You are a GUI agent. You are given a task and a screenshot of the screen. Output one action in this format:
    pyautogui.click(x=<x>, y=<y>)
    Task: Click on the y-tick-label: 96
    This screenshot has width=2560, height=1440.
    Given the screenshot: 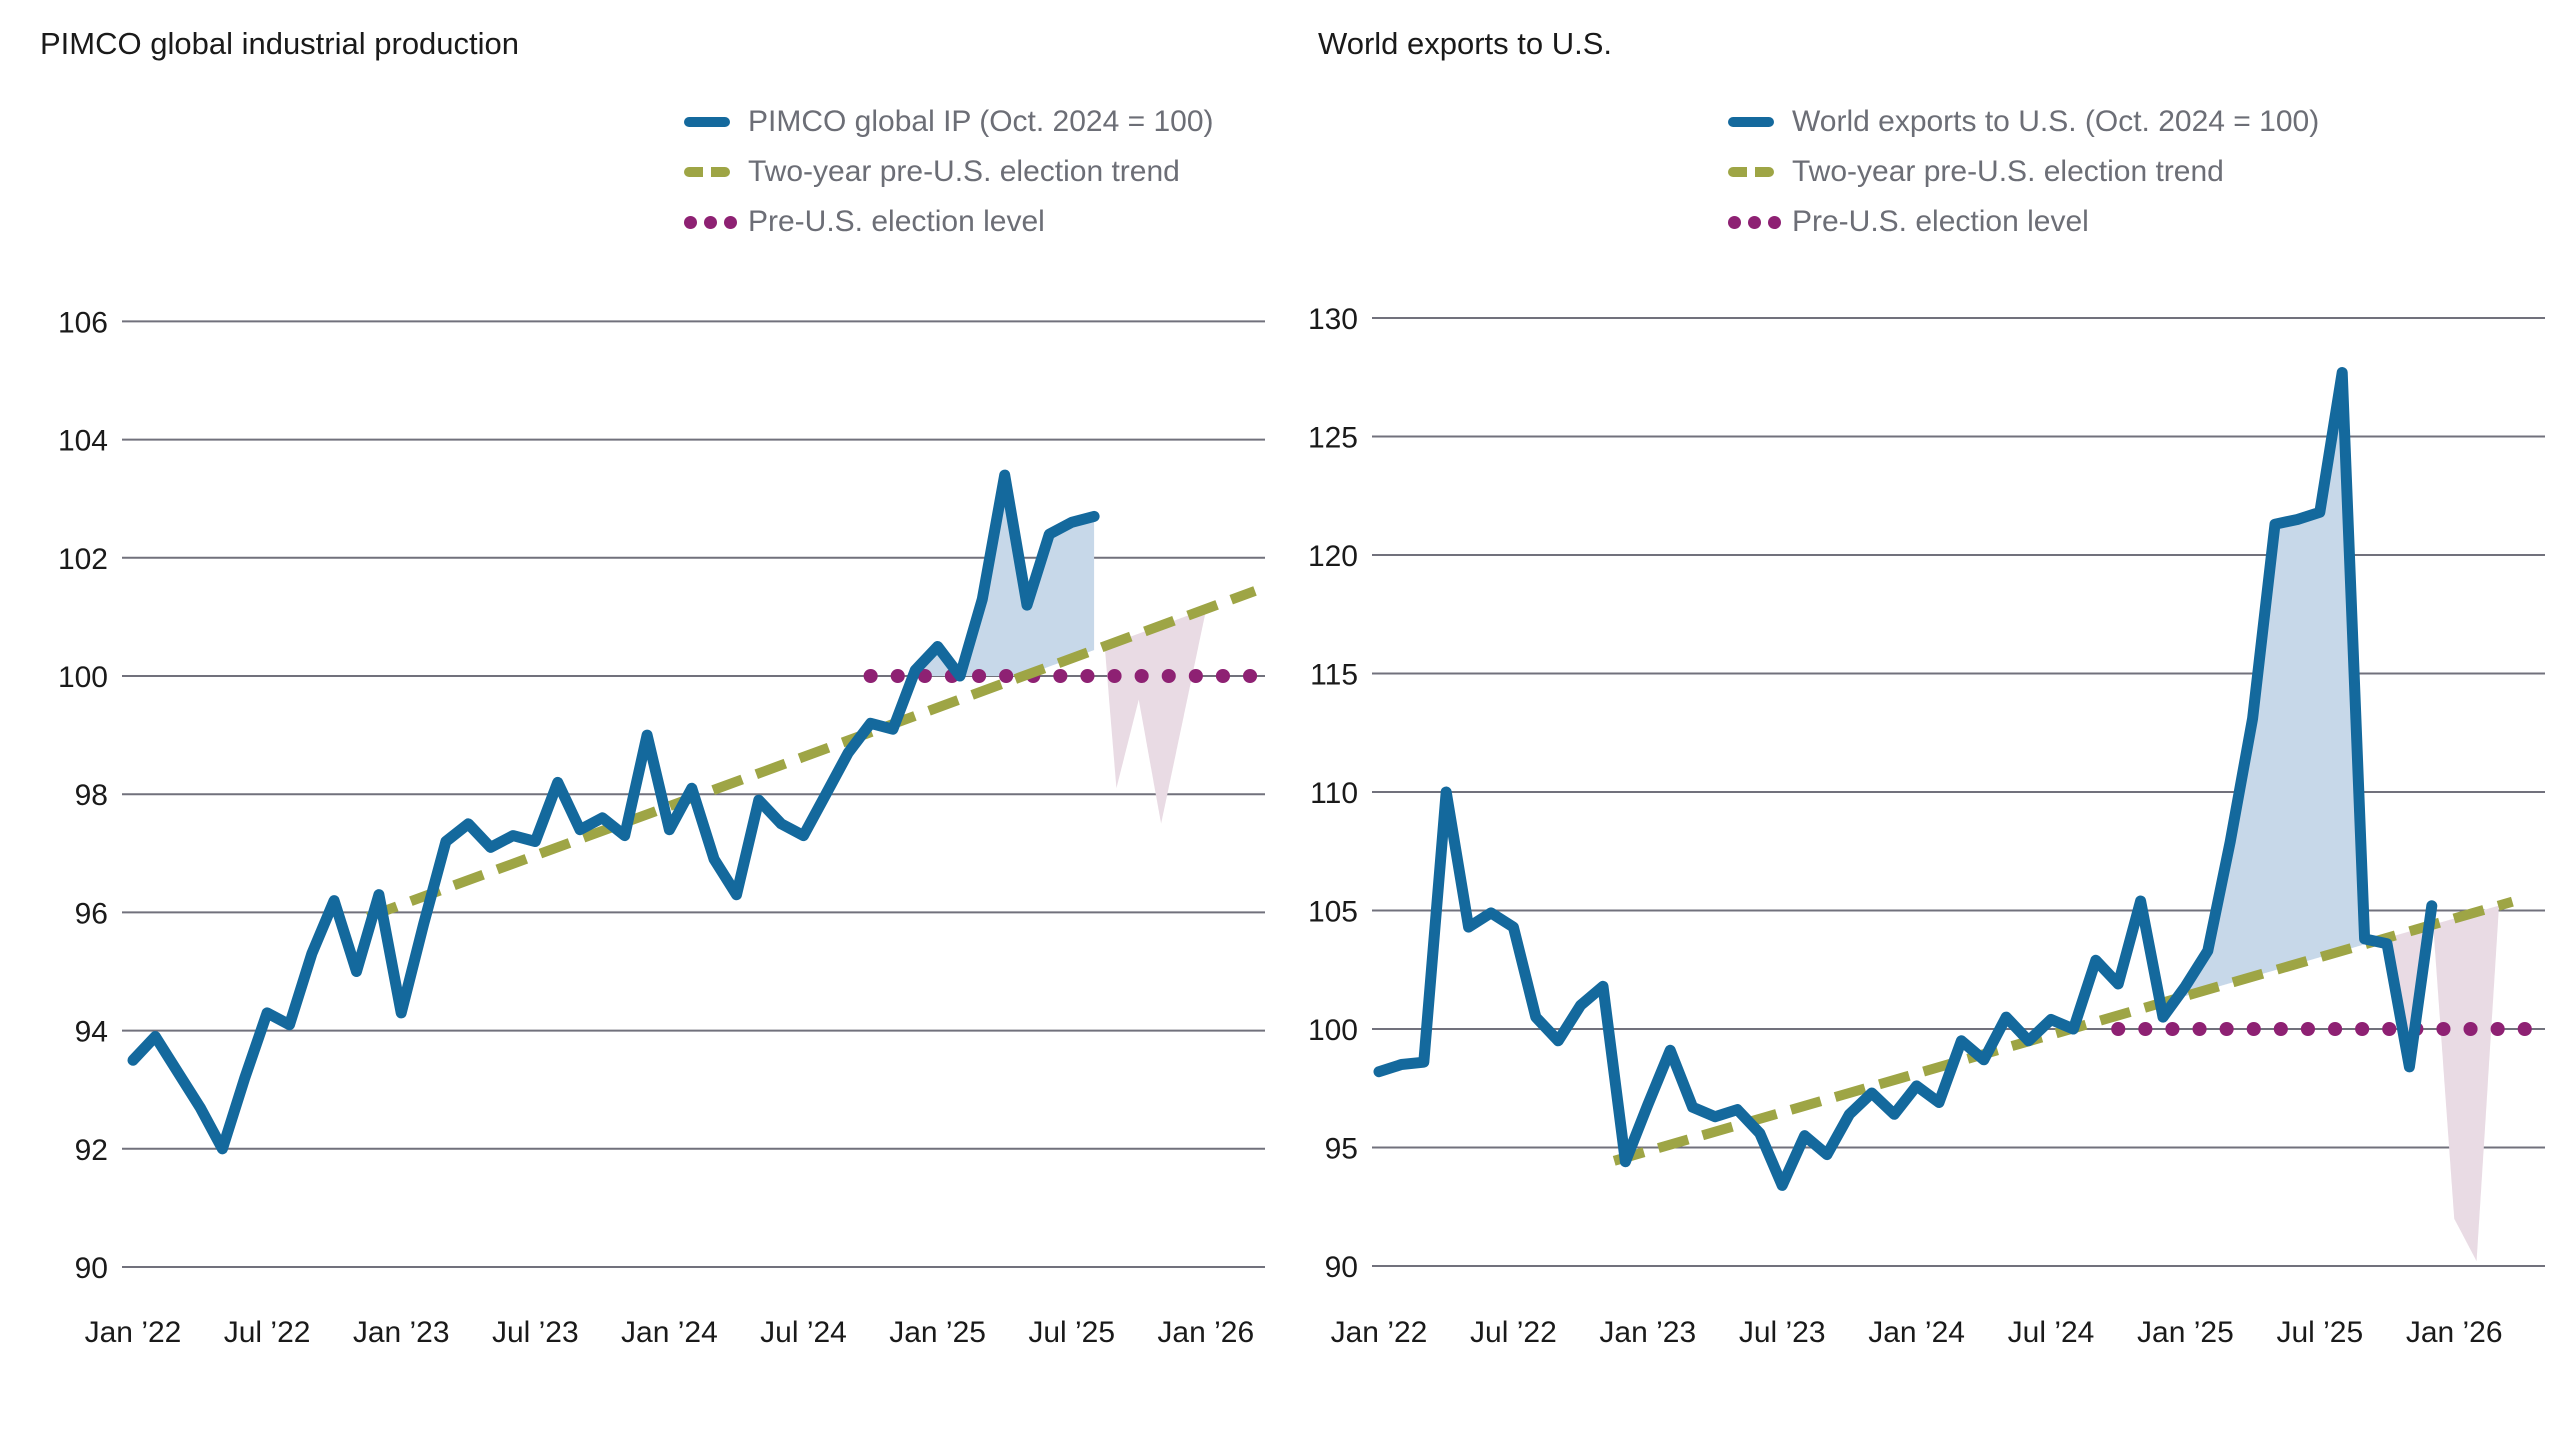 What is the action you would take?
    pyautogui.click(x=91, y=913)
    